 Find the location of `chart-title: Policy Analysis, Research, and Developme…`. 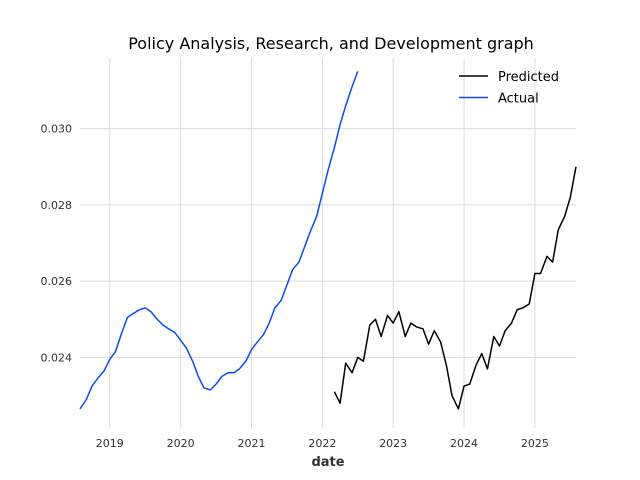

chart-title: Policy Analysis, Research, and Developme… is located at coordinates (331, 43).